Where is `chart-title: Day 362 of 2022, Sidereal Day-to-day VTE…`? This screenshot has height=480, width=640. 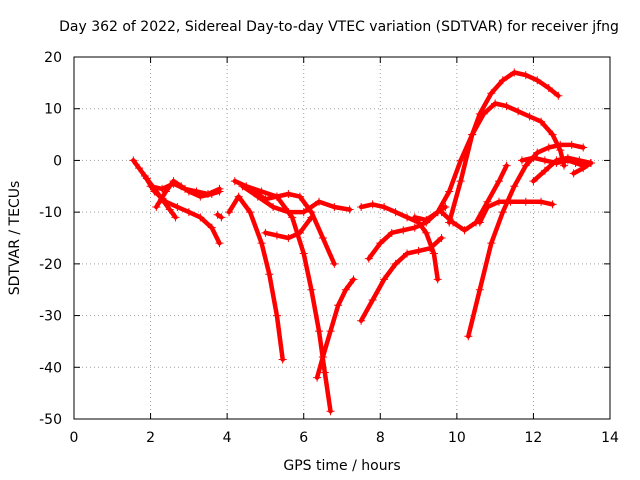 chart-title: Day 362 of 2022, Sidereal Day-to-day VTE… is located at coordinates (339, 27).